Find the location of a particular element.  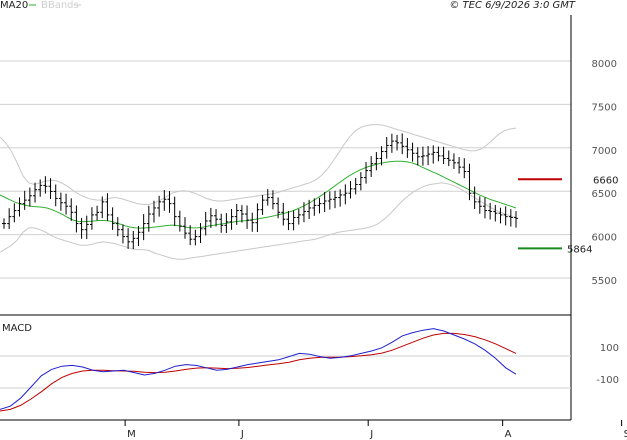

price-tick-label: 7500 is located at coordinates (604, 107).